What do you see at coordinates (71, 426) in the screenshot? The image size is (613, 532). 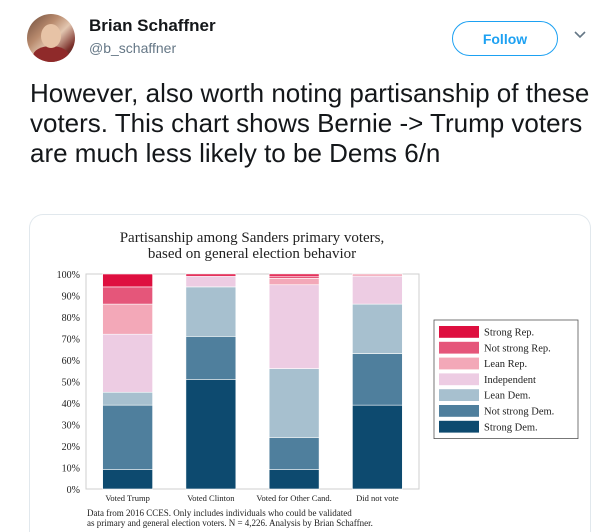 I see `y-tick-label: 30%` at bounding box center [71, 426].